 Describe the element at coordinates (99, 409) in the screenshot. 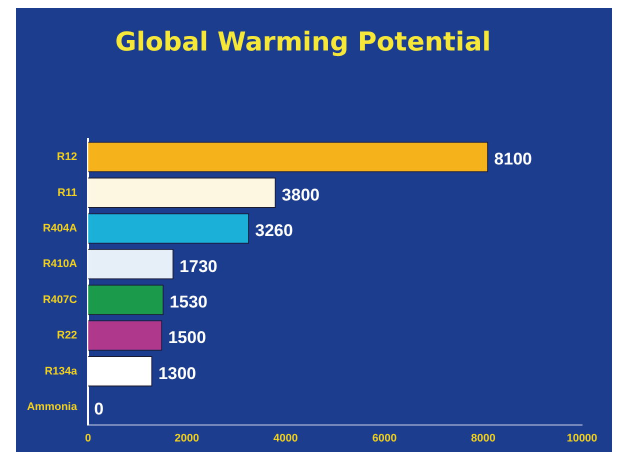

I see `data-label: 0` at that location.